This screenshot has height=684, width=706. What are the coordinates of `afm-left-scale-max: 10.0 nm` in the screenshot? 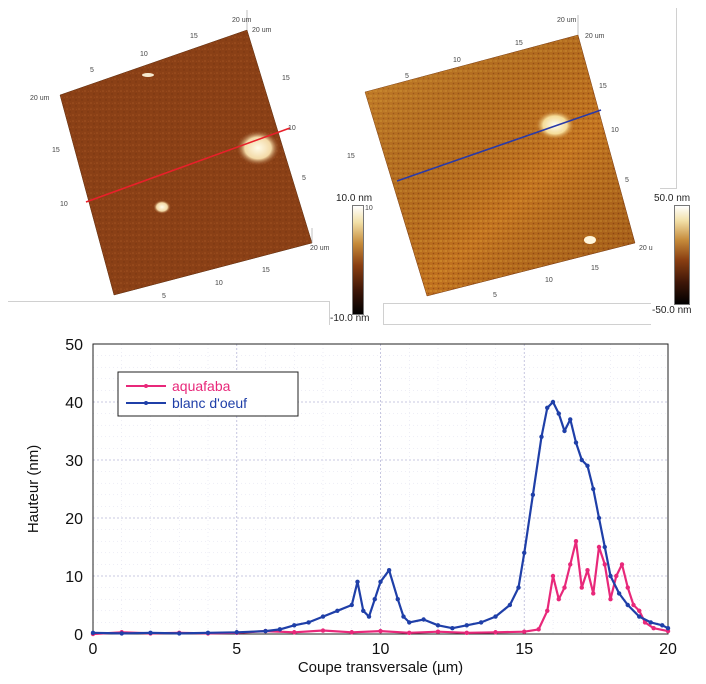 It's located at (354, 198).